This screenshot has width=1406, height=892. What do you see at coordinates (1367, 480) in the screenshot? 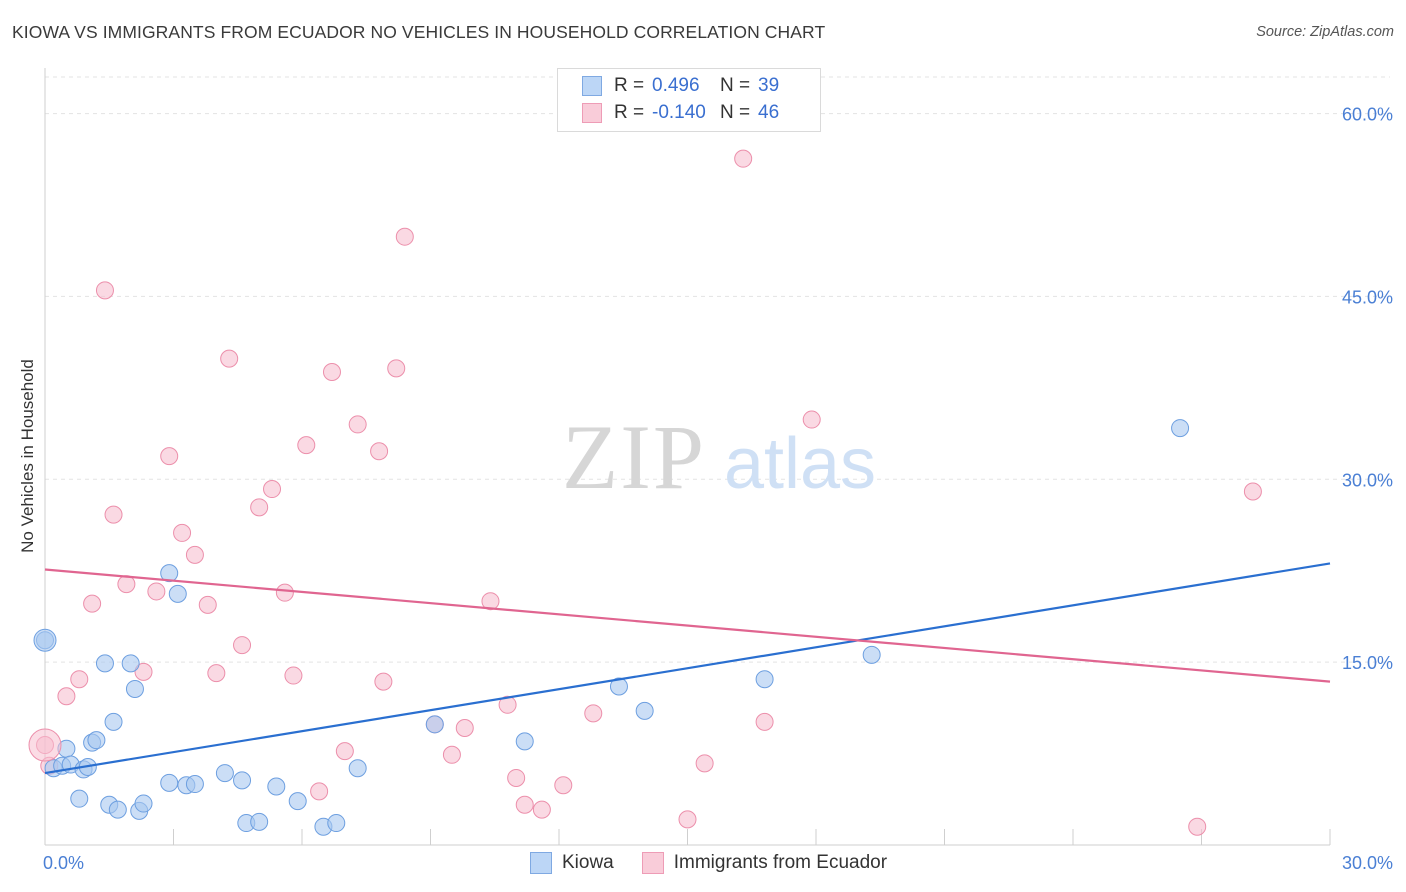
I see `y-tick-label: 30.0%` at bounding box center [1367, 480].